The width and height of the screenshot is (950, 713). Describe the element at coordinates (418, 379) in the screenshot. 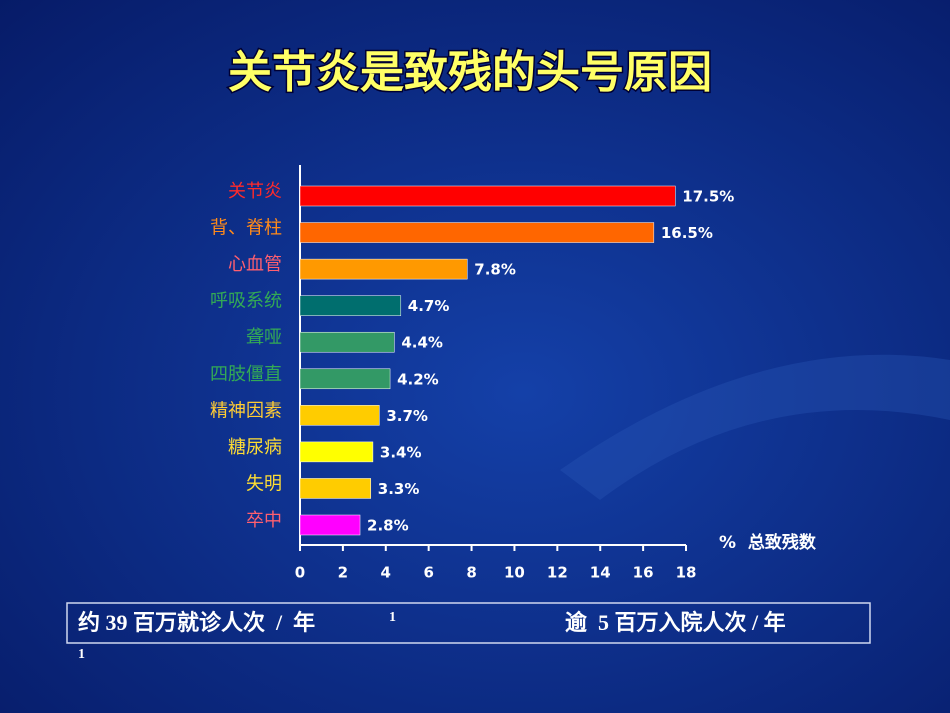

I see `value-label: 4.2%` at that location.